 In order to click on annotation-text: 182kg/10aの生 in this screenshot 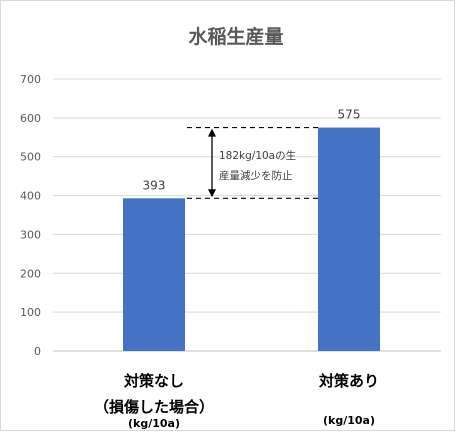, I will do `click(257, 155)`.